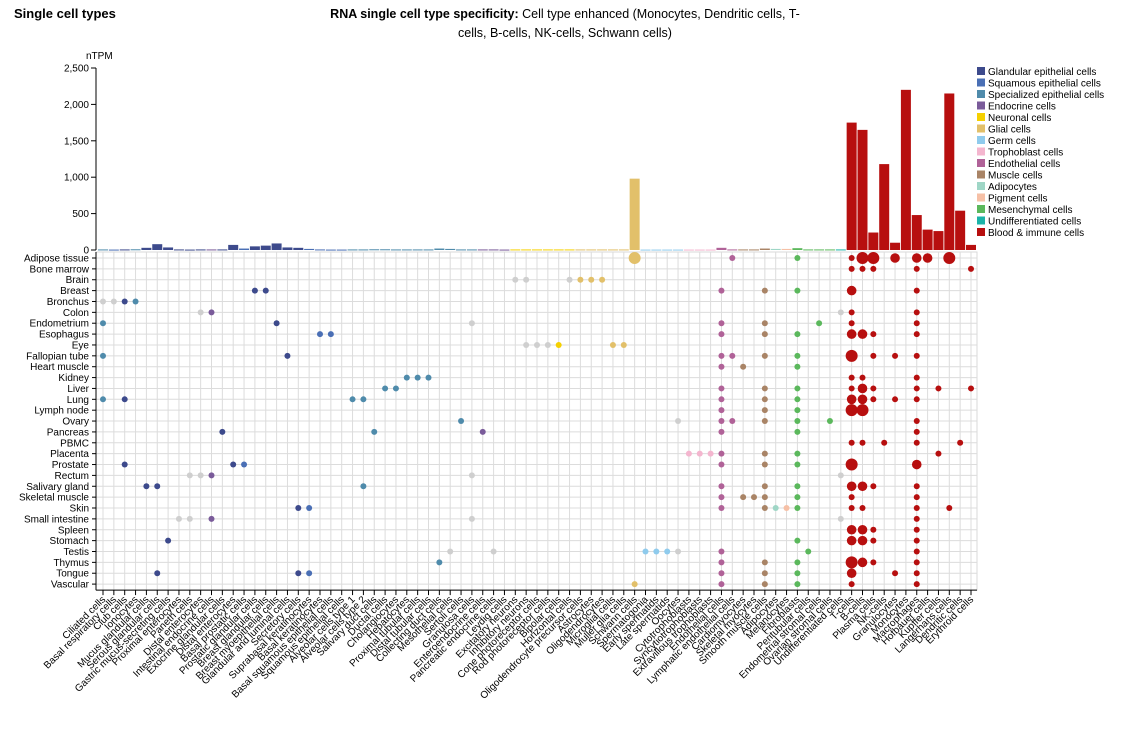 This screenshot has width=1123, height=734. Describe the element at coordinates (1034, 222) in the screenshot. I see `legend-item-undifferentiated-cells: Undifferentiated cells` at that location.